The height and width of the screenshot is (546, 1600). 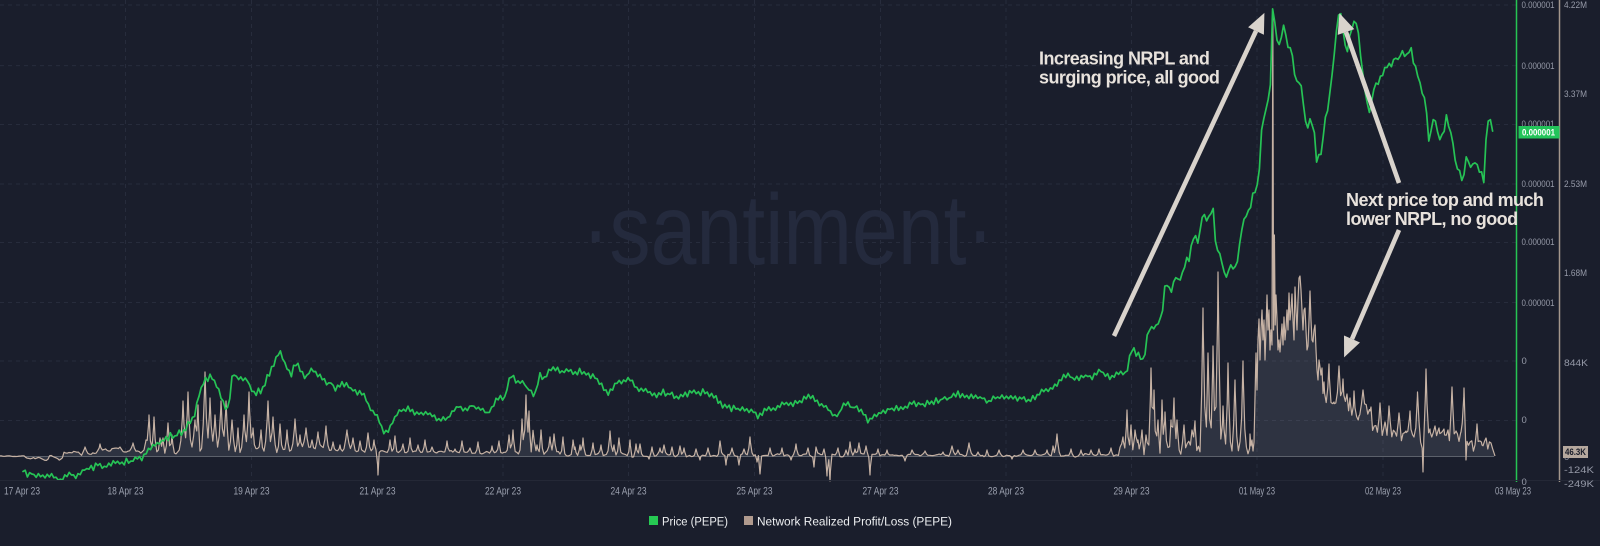 I want to click on svg-text: 3.37M, so click(x=1575, y=94).